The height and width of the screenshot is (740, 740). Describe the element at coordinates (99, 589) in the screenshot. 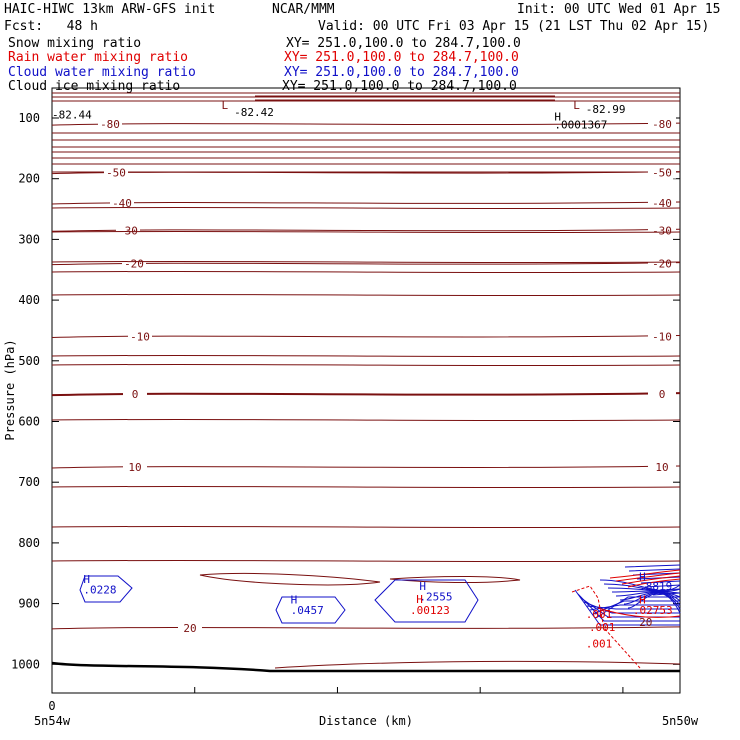

I see `annotation-label: .0228` at that location.